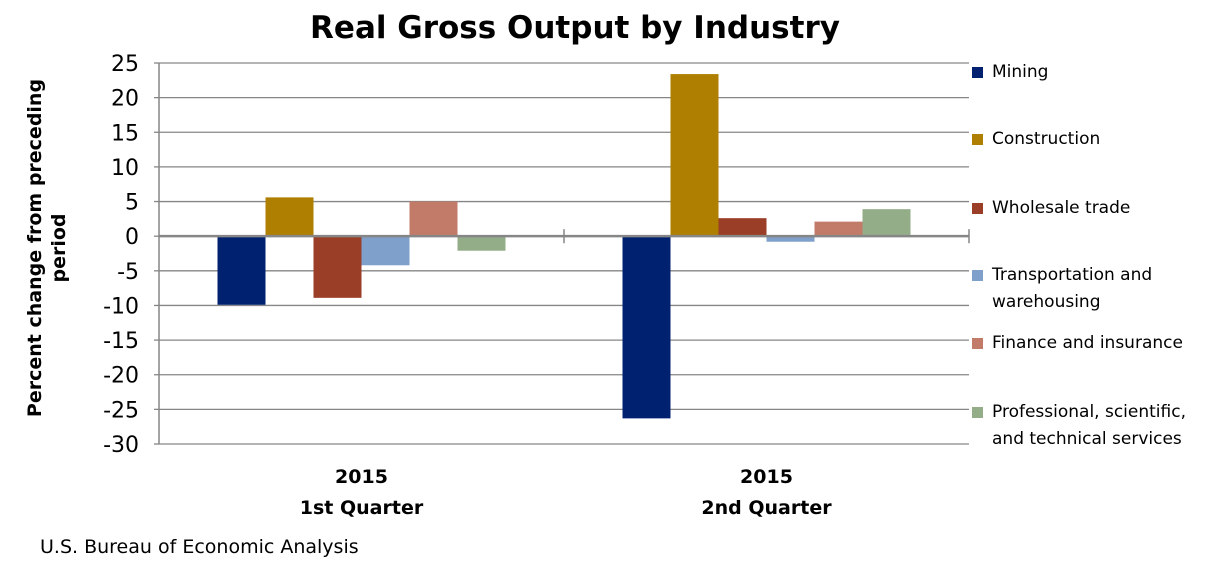  I want to click on y-tick-label: 0, so click(132, 237).